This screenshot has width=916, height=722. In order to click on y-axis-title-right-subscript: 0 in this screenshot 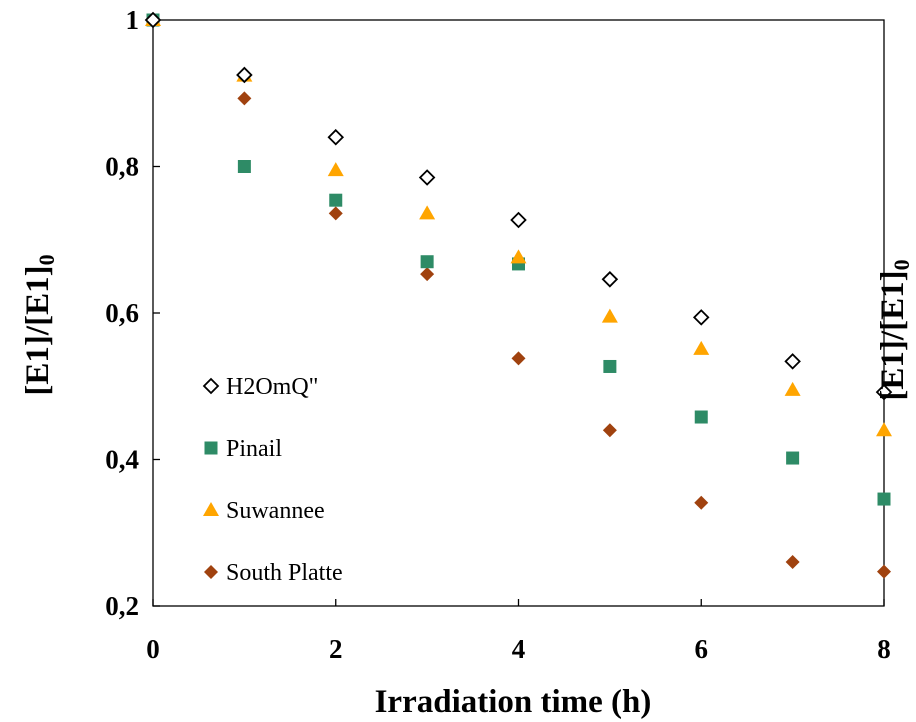, I will do `click(901, 264)`.